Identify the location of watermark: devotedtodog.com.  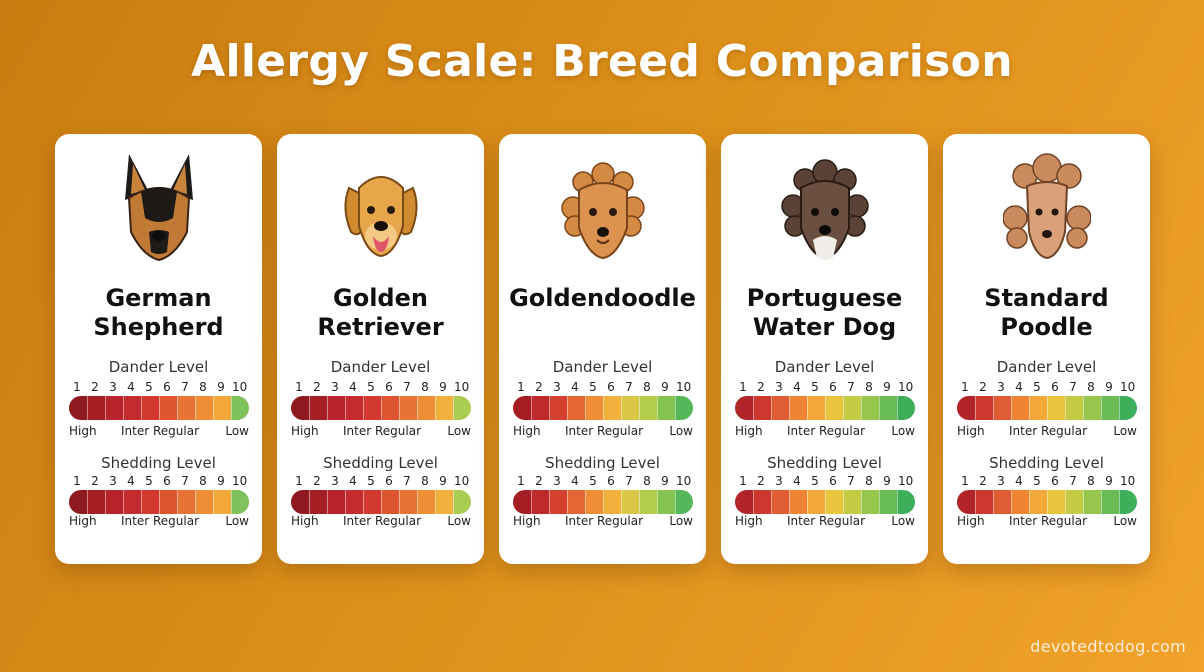
(1108, 646).